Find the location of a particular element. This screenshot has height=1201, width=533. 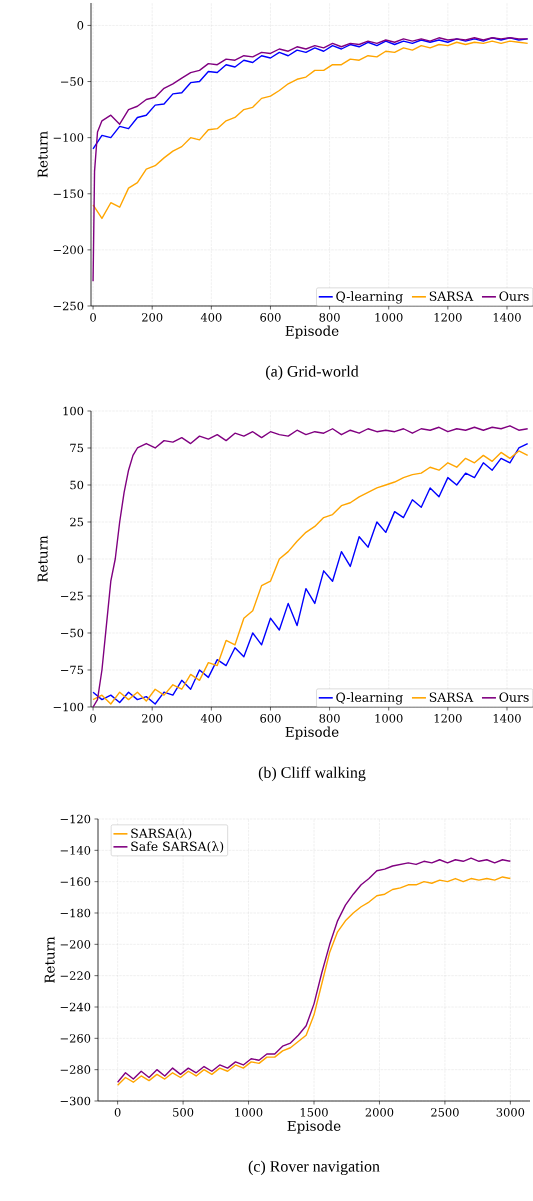

x-tick-label: 2500 is located at coordinates (445, 1112).